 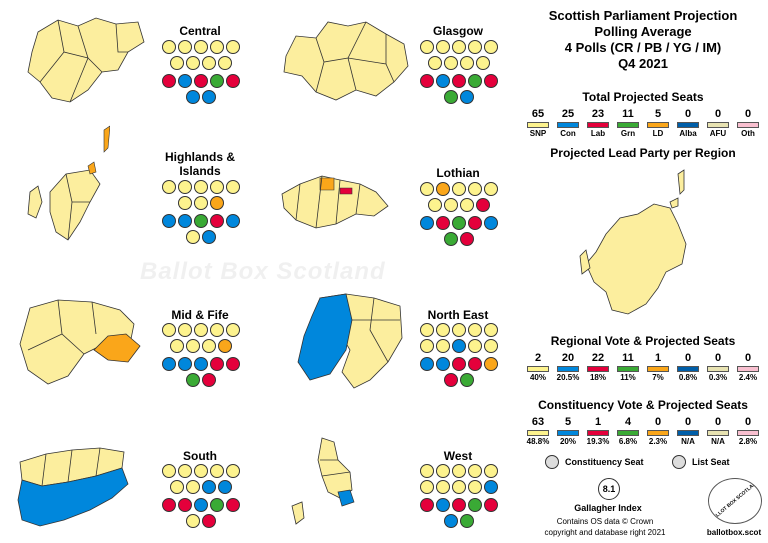 I want to click on region-title-glasgow: Glasgow, so click(x=457, y=31).